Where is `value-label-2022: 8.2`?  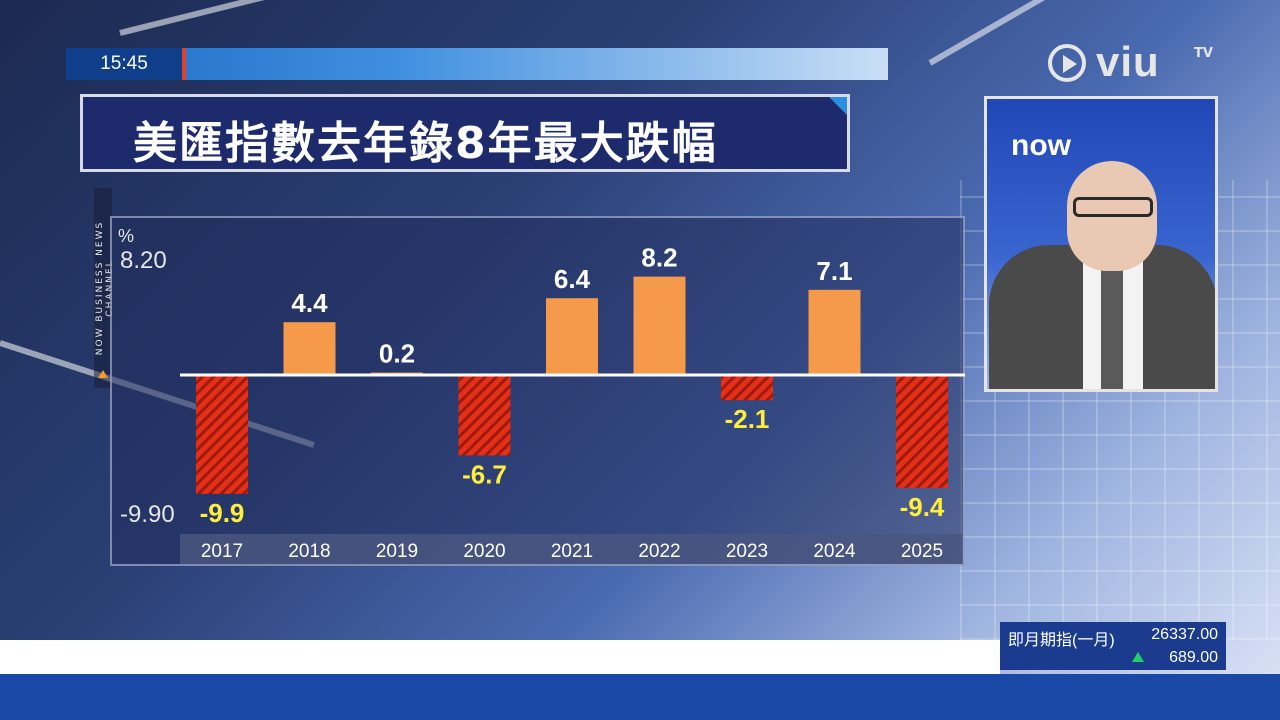 value-label-2022: 8.2 is located at coordinates (659, 258).